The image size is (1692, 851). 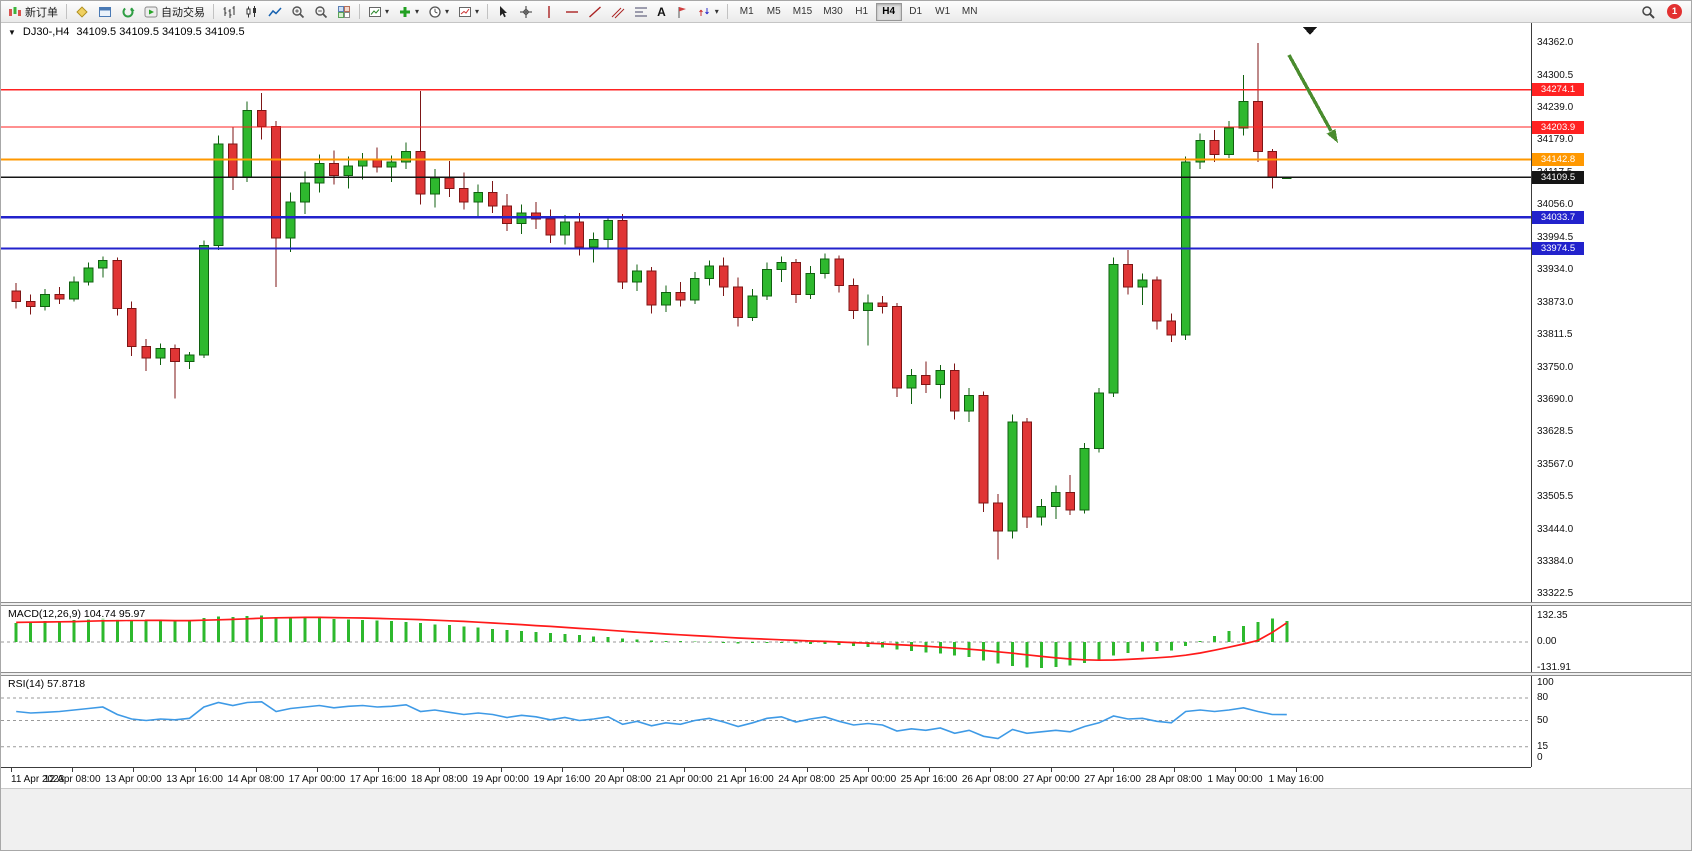 I want to click on line-chart-icon, so click(x=275, y=11).